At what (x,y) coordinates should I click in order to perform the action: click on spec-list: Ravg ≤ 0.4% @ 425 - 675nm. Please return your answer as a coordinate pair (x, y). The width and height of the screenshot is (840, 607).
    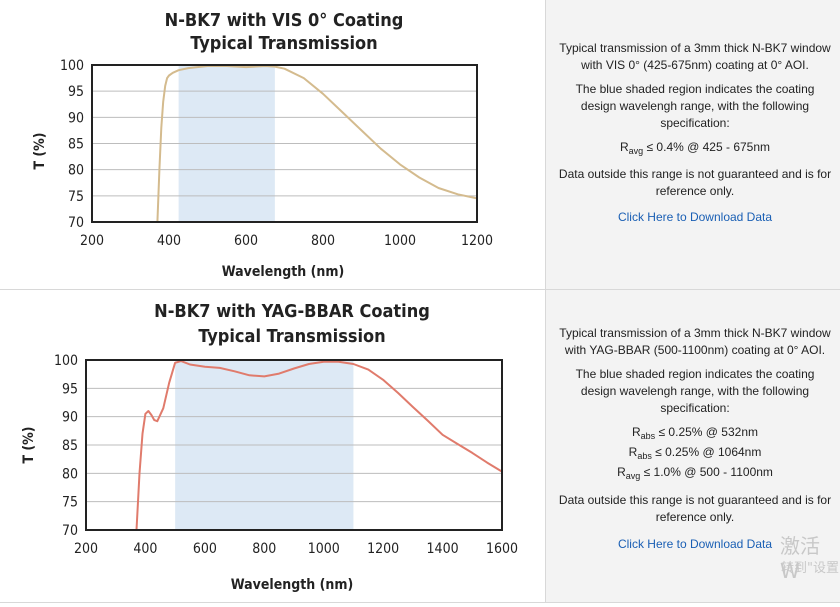
    Looking at the image, I should click on (695, 149).